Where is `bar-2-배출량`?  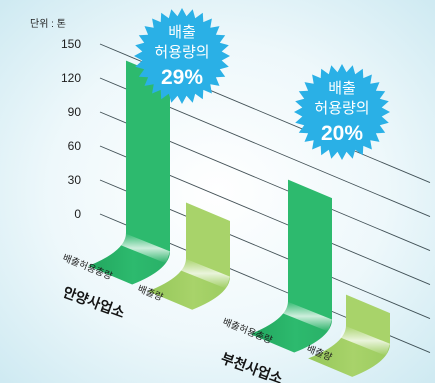 bar-2-배출량 is located at coordinates (349, 335).